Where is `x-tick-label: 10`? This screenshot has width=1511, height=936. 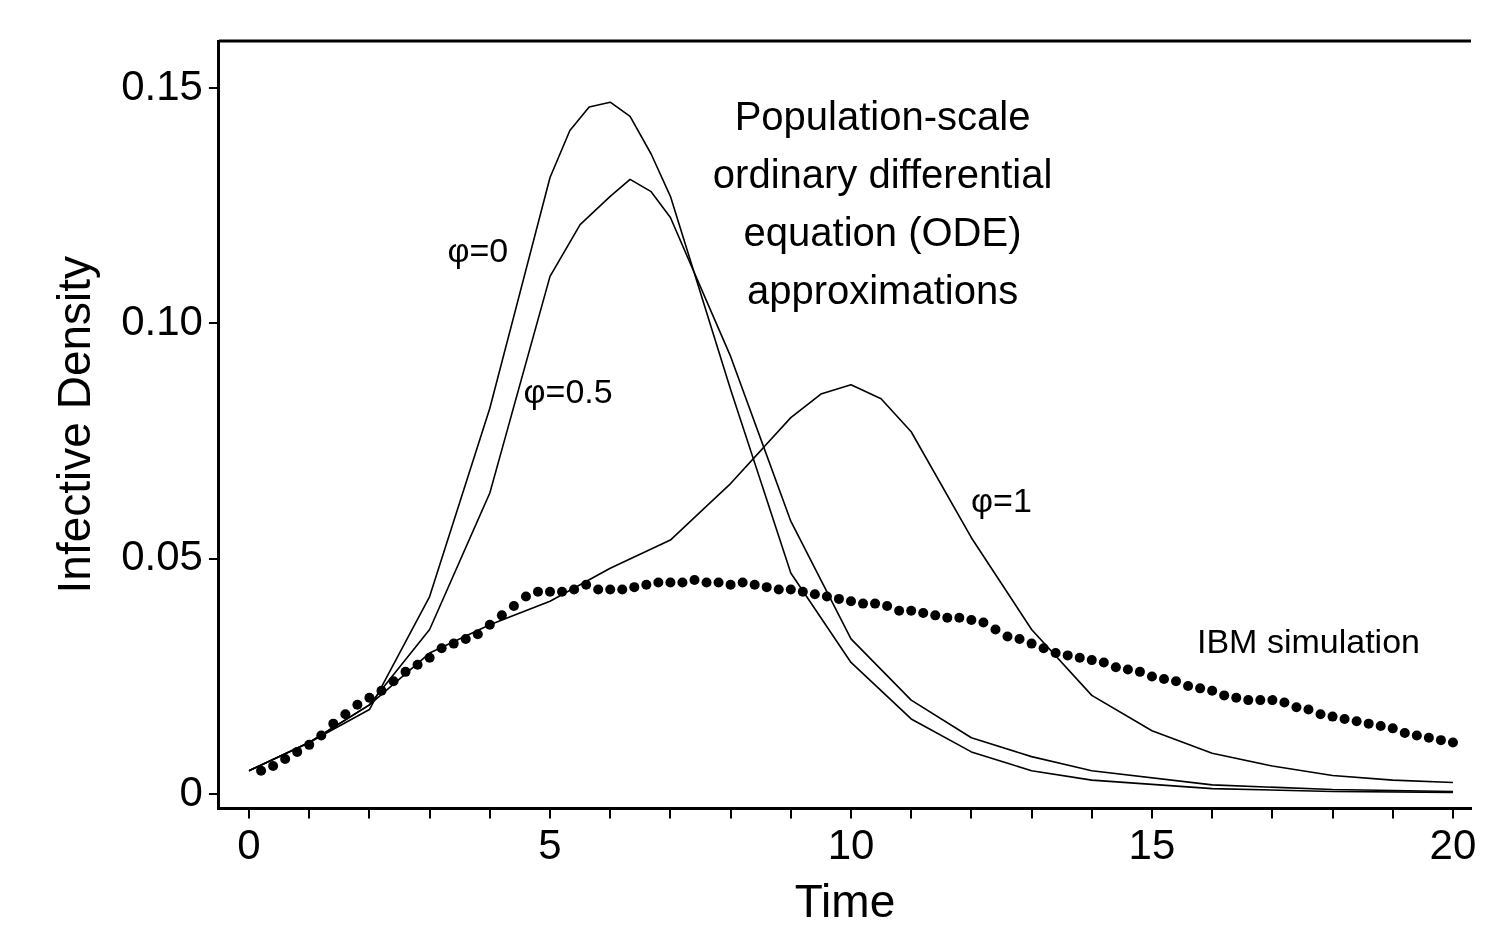
x-tick-label: 10 is located at coordinates (851, 845).